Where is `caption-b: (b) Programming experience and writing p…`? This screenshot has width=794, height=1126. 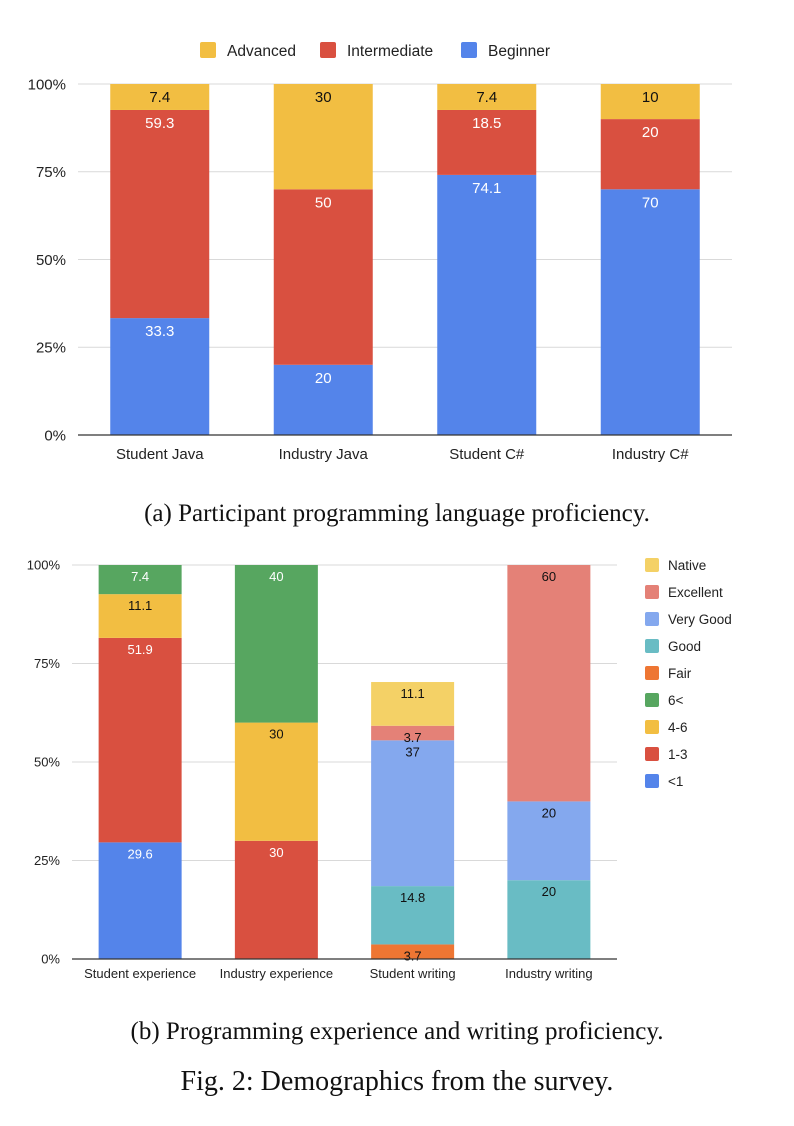
caption-b: (b) Programming experience and writing p… is located at coordinates (397, 1031).